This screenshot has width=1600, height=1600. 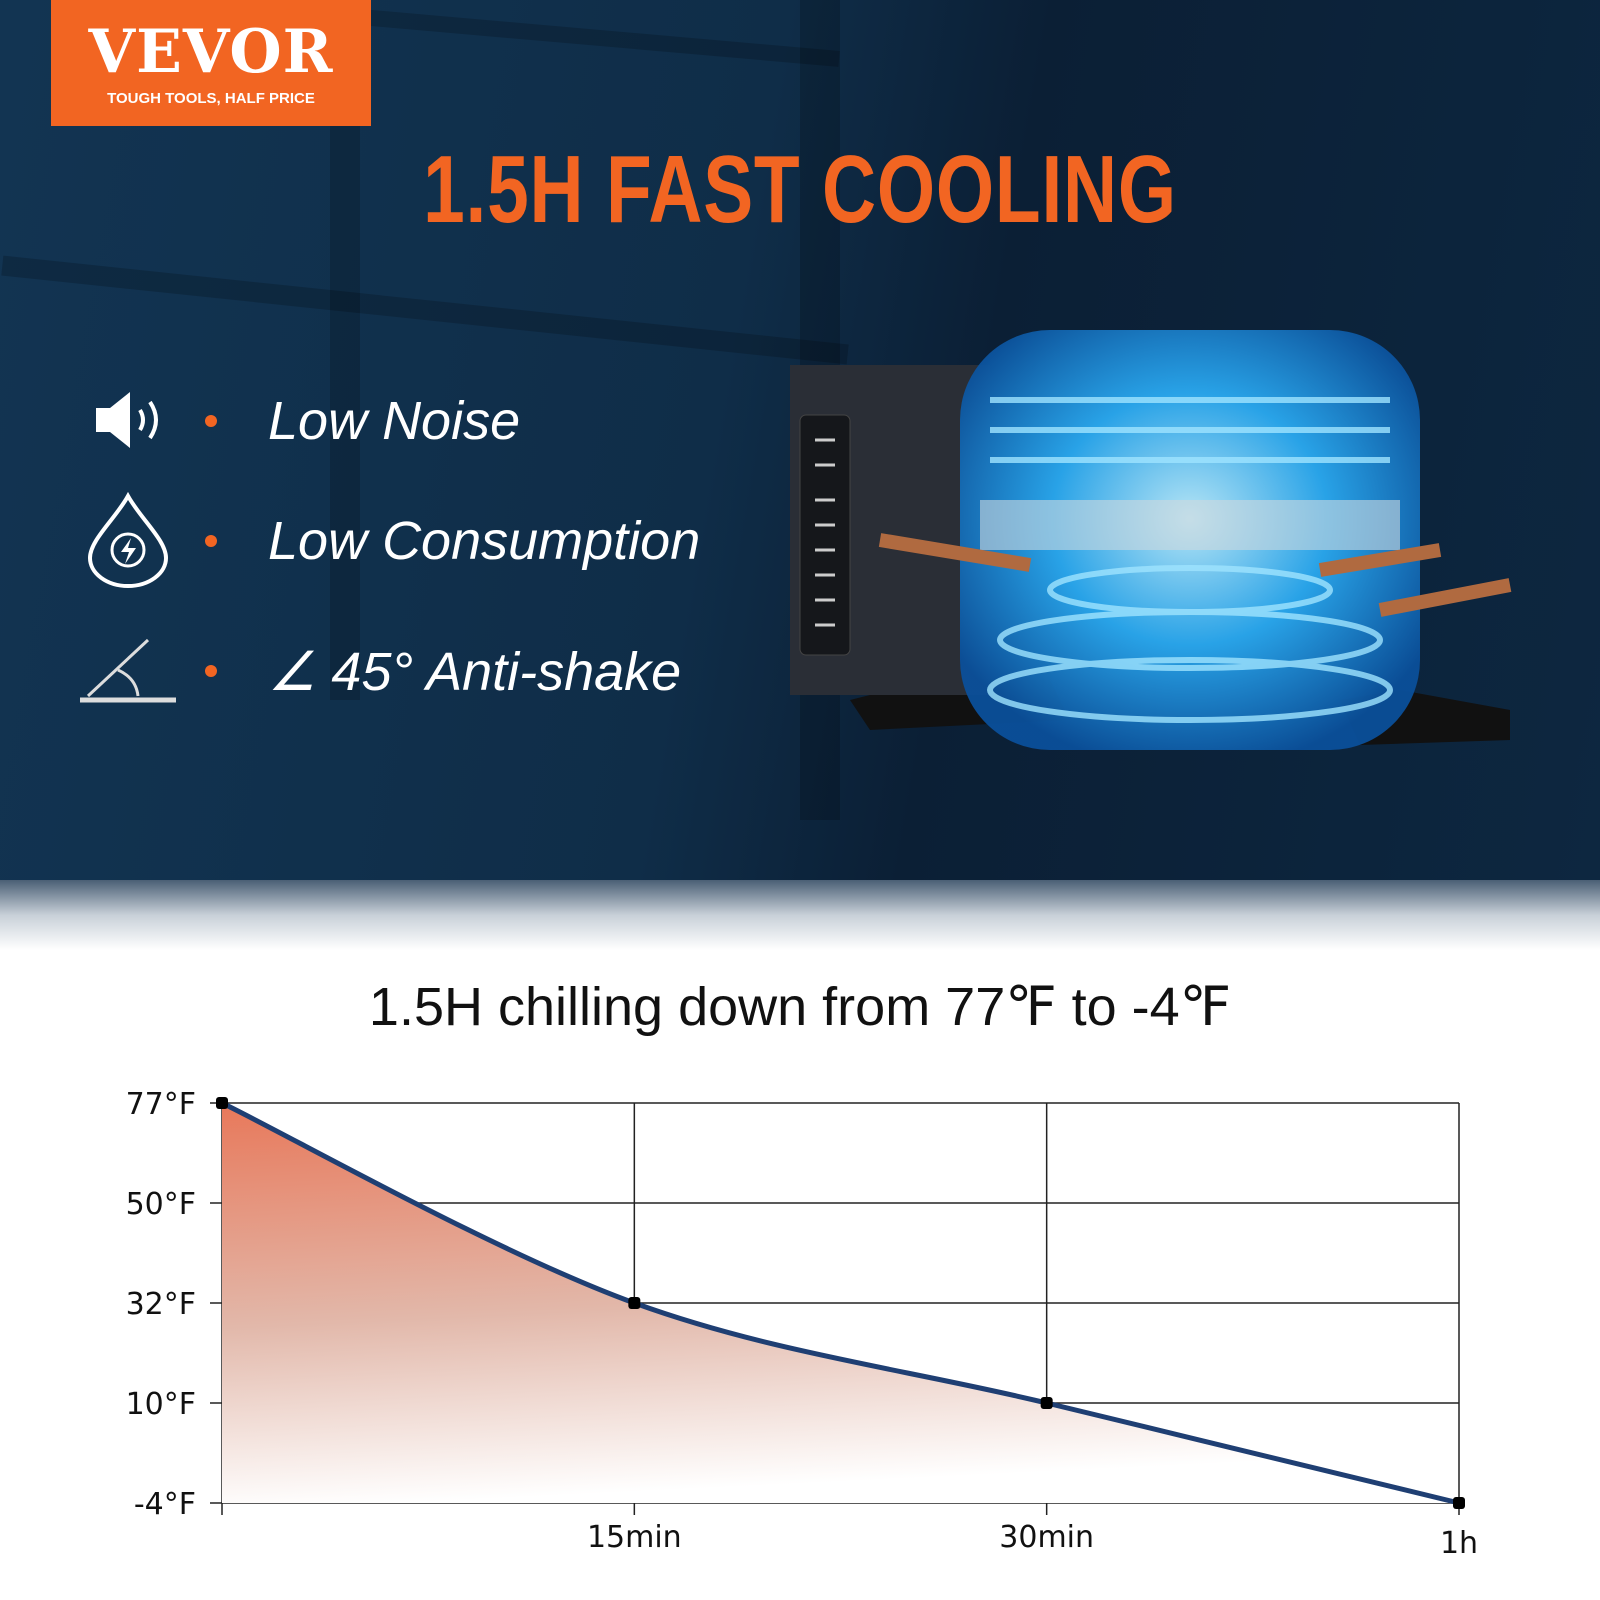 I want to click on feature-low-consumption: Low Consumption, so click(x=400, y=539).